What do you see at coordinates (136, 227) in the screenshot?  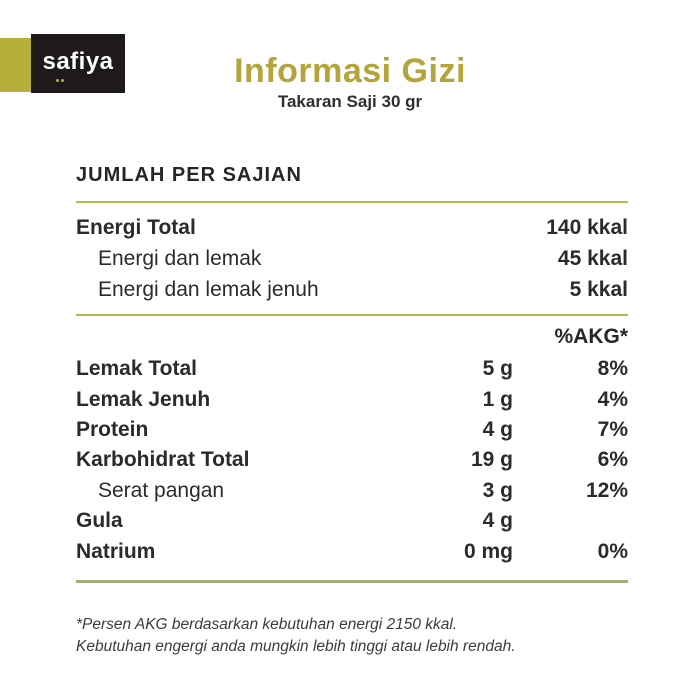 I see `row-label: Energi Total` at bounding box center [136, 227].